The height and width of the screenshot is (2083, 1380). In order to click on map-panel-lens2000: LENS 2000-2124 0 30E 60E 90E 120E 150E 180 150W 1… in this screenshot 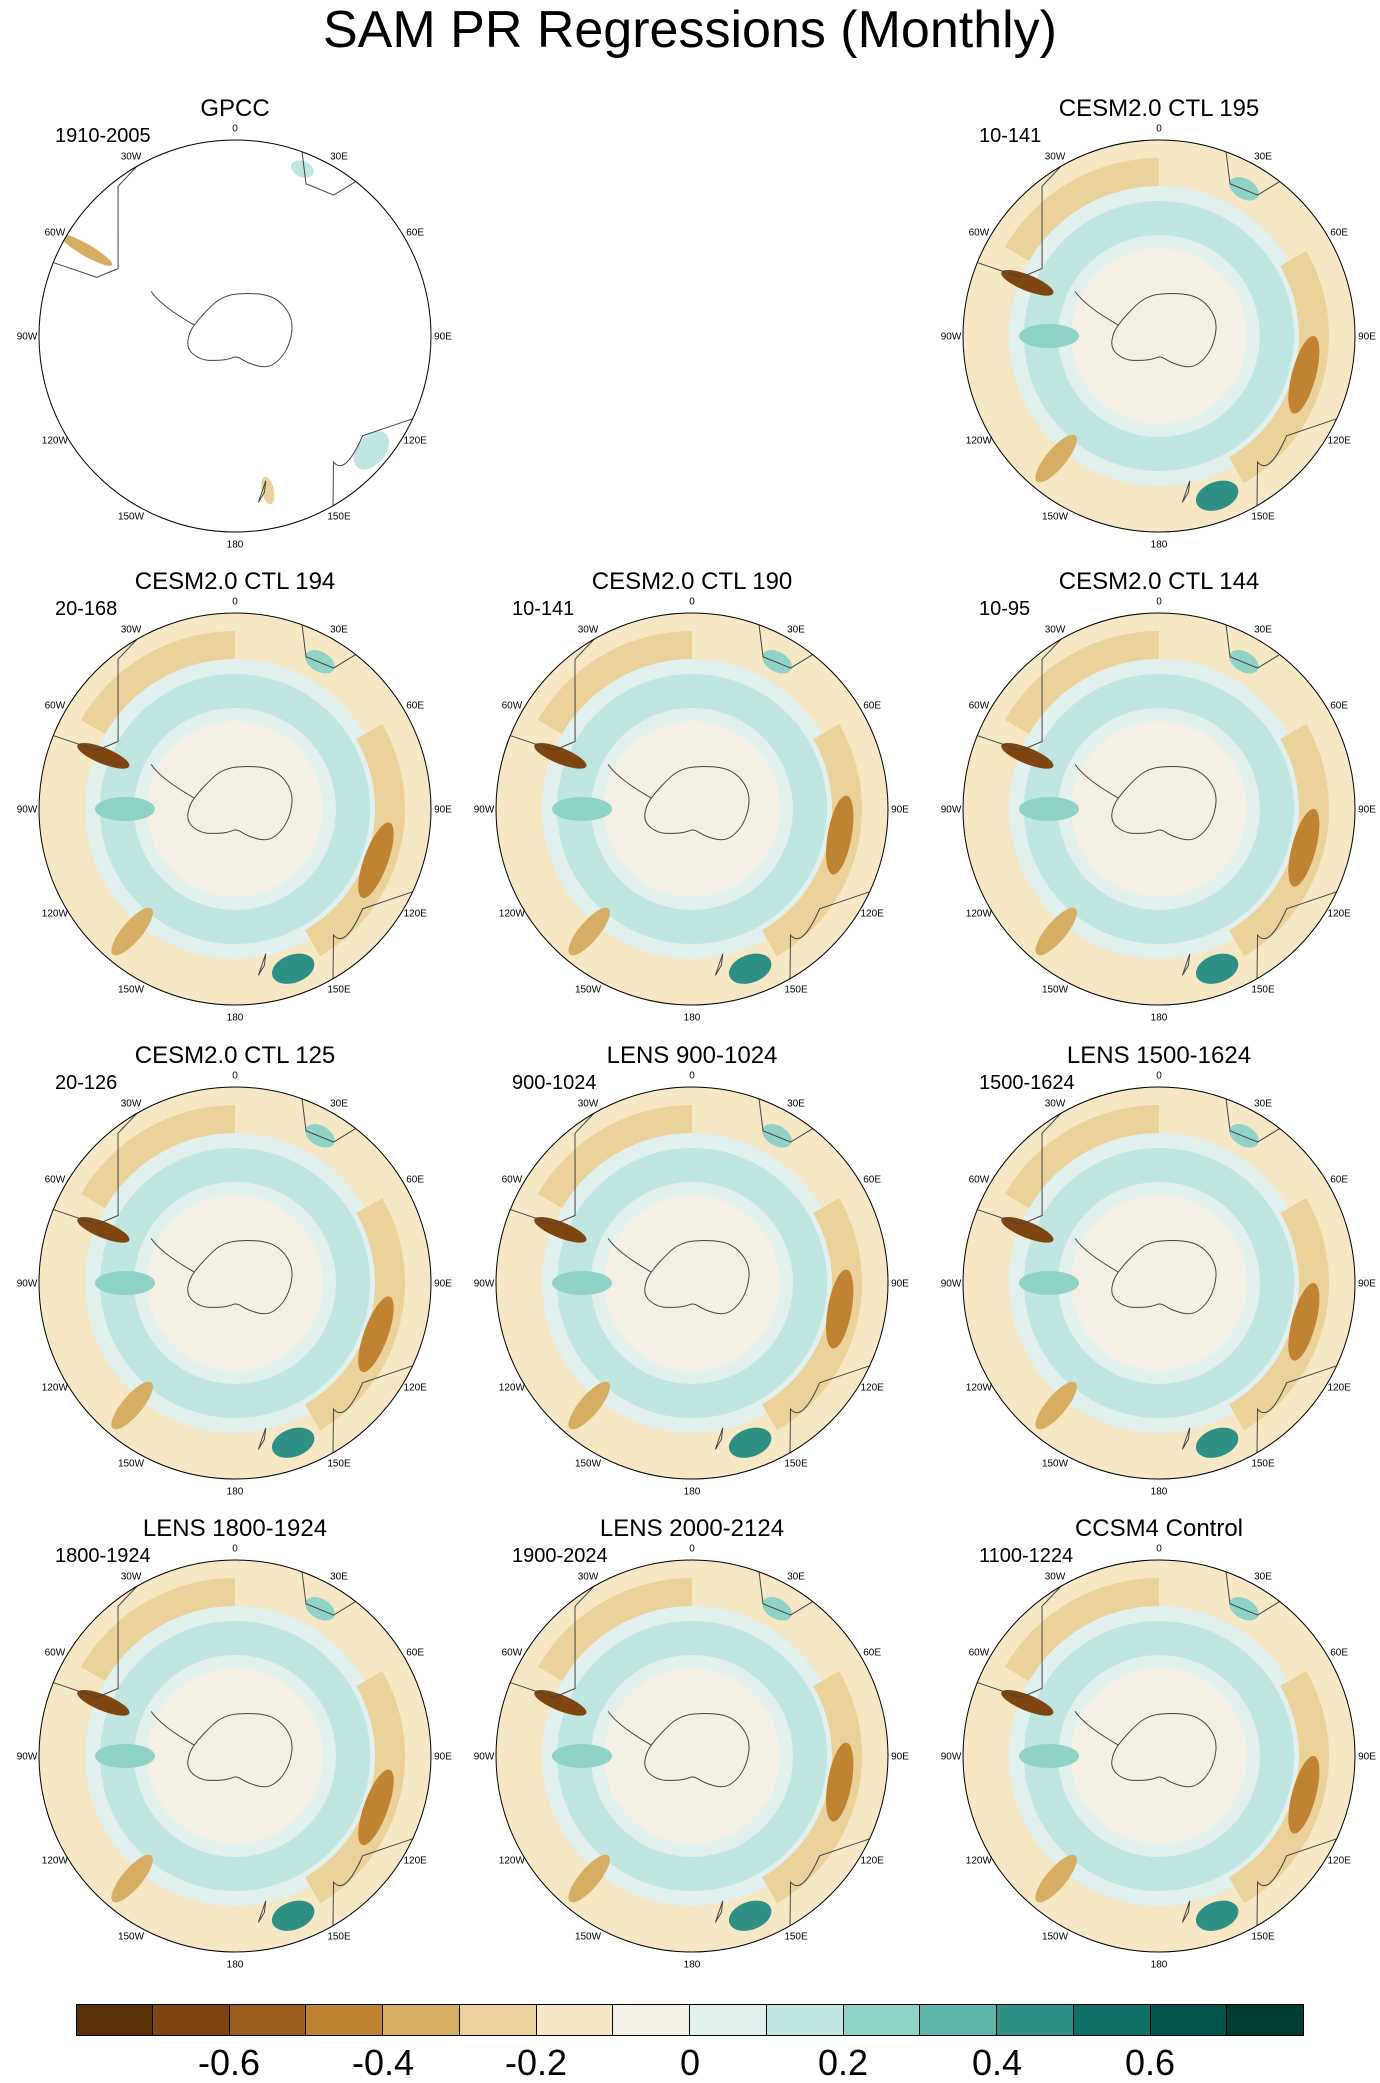, I will do `click(692, 1745)`.